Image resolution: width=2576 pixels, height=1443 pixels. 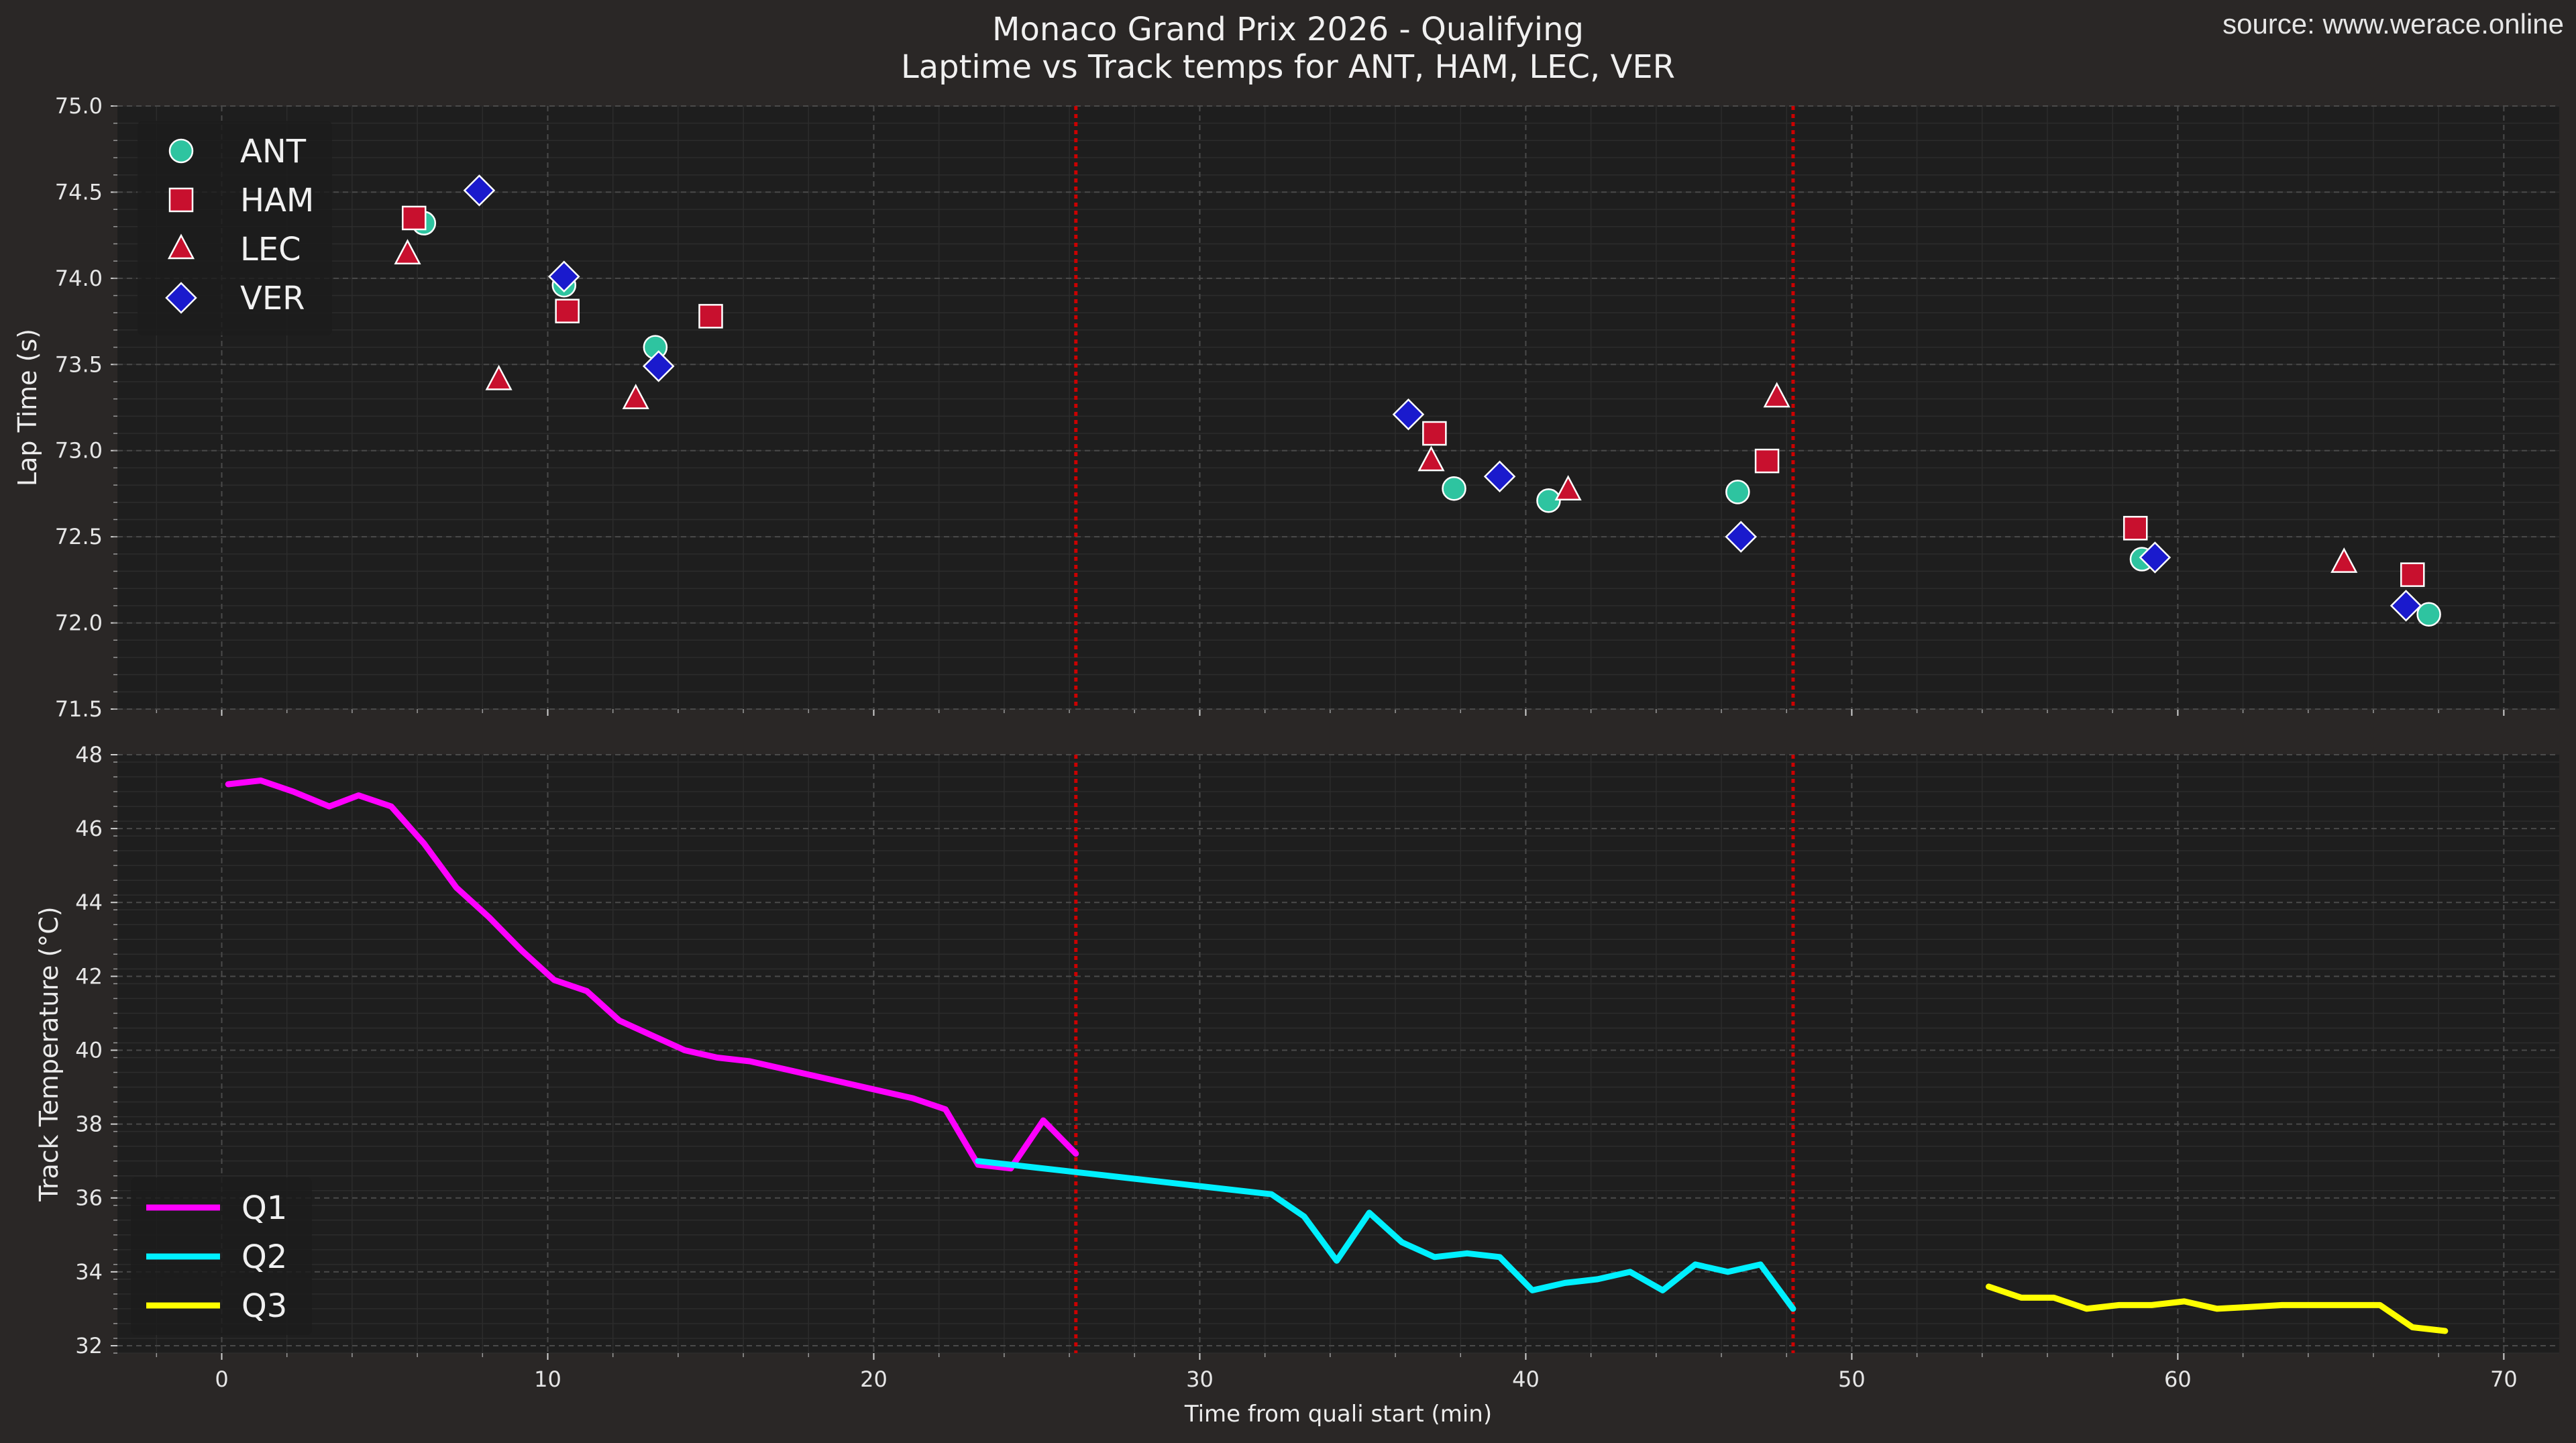 I want to click on x-tick-label: 0, so click(x=221, y=1379).